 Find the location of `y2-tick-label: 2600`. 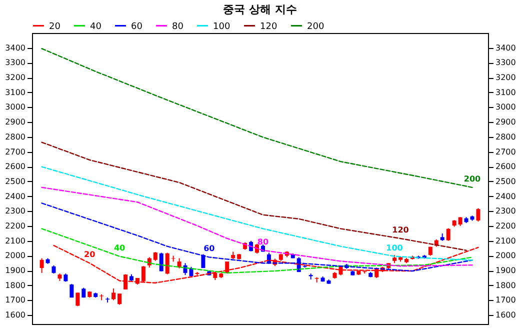

y2-tick-label: 2600 is located at coordinates (506, 167).